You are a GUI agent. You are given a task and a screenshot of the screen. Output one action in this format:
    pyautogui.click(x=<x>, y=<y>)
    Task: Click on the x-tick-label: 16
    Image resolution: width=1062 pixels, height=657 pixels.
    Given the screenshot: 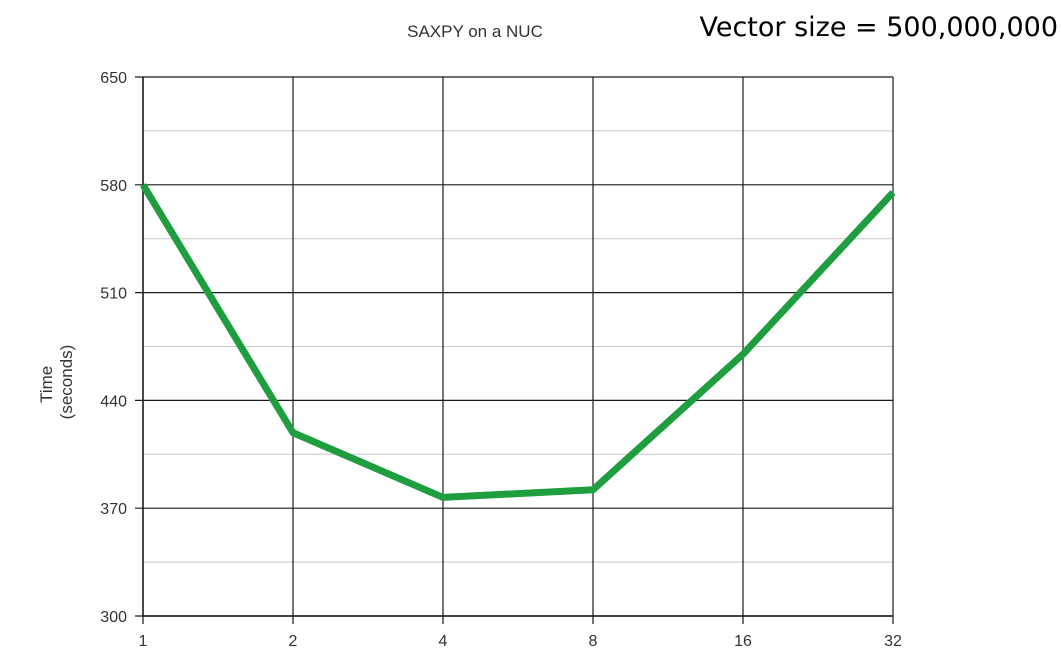 What is the action you would take?
    pyautogui.click(x=743, y=641)
    